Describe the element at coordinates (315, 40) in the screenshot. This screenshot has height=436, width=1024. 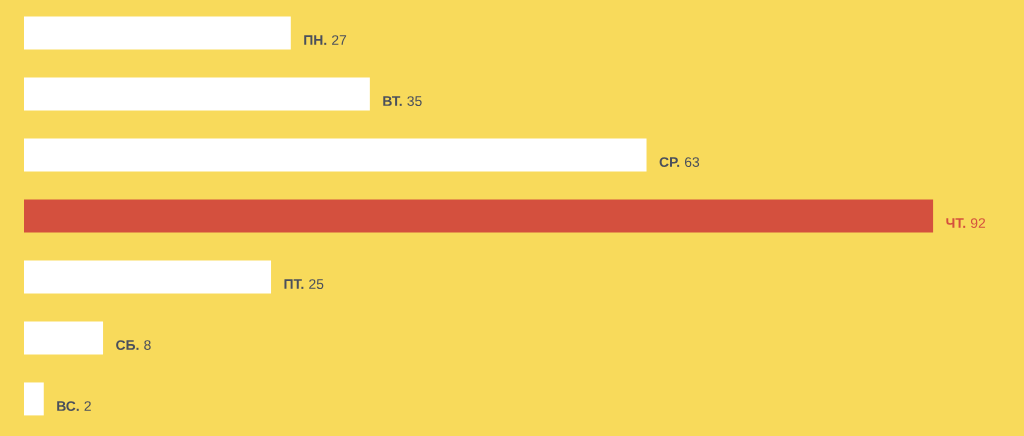
I see `y-tick-label: ПН.` at that location.